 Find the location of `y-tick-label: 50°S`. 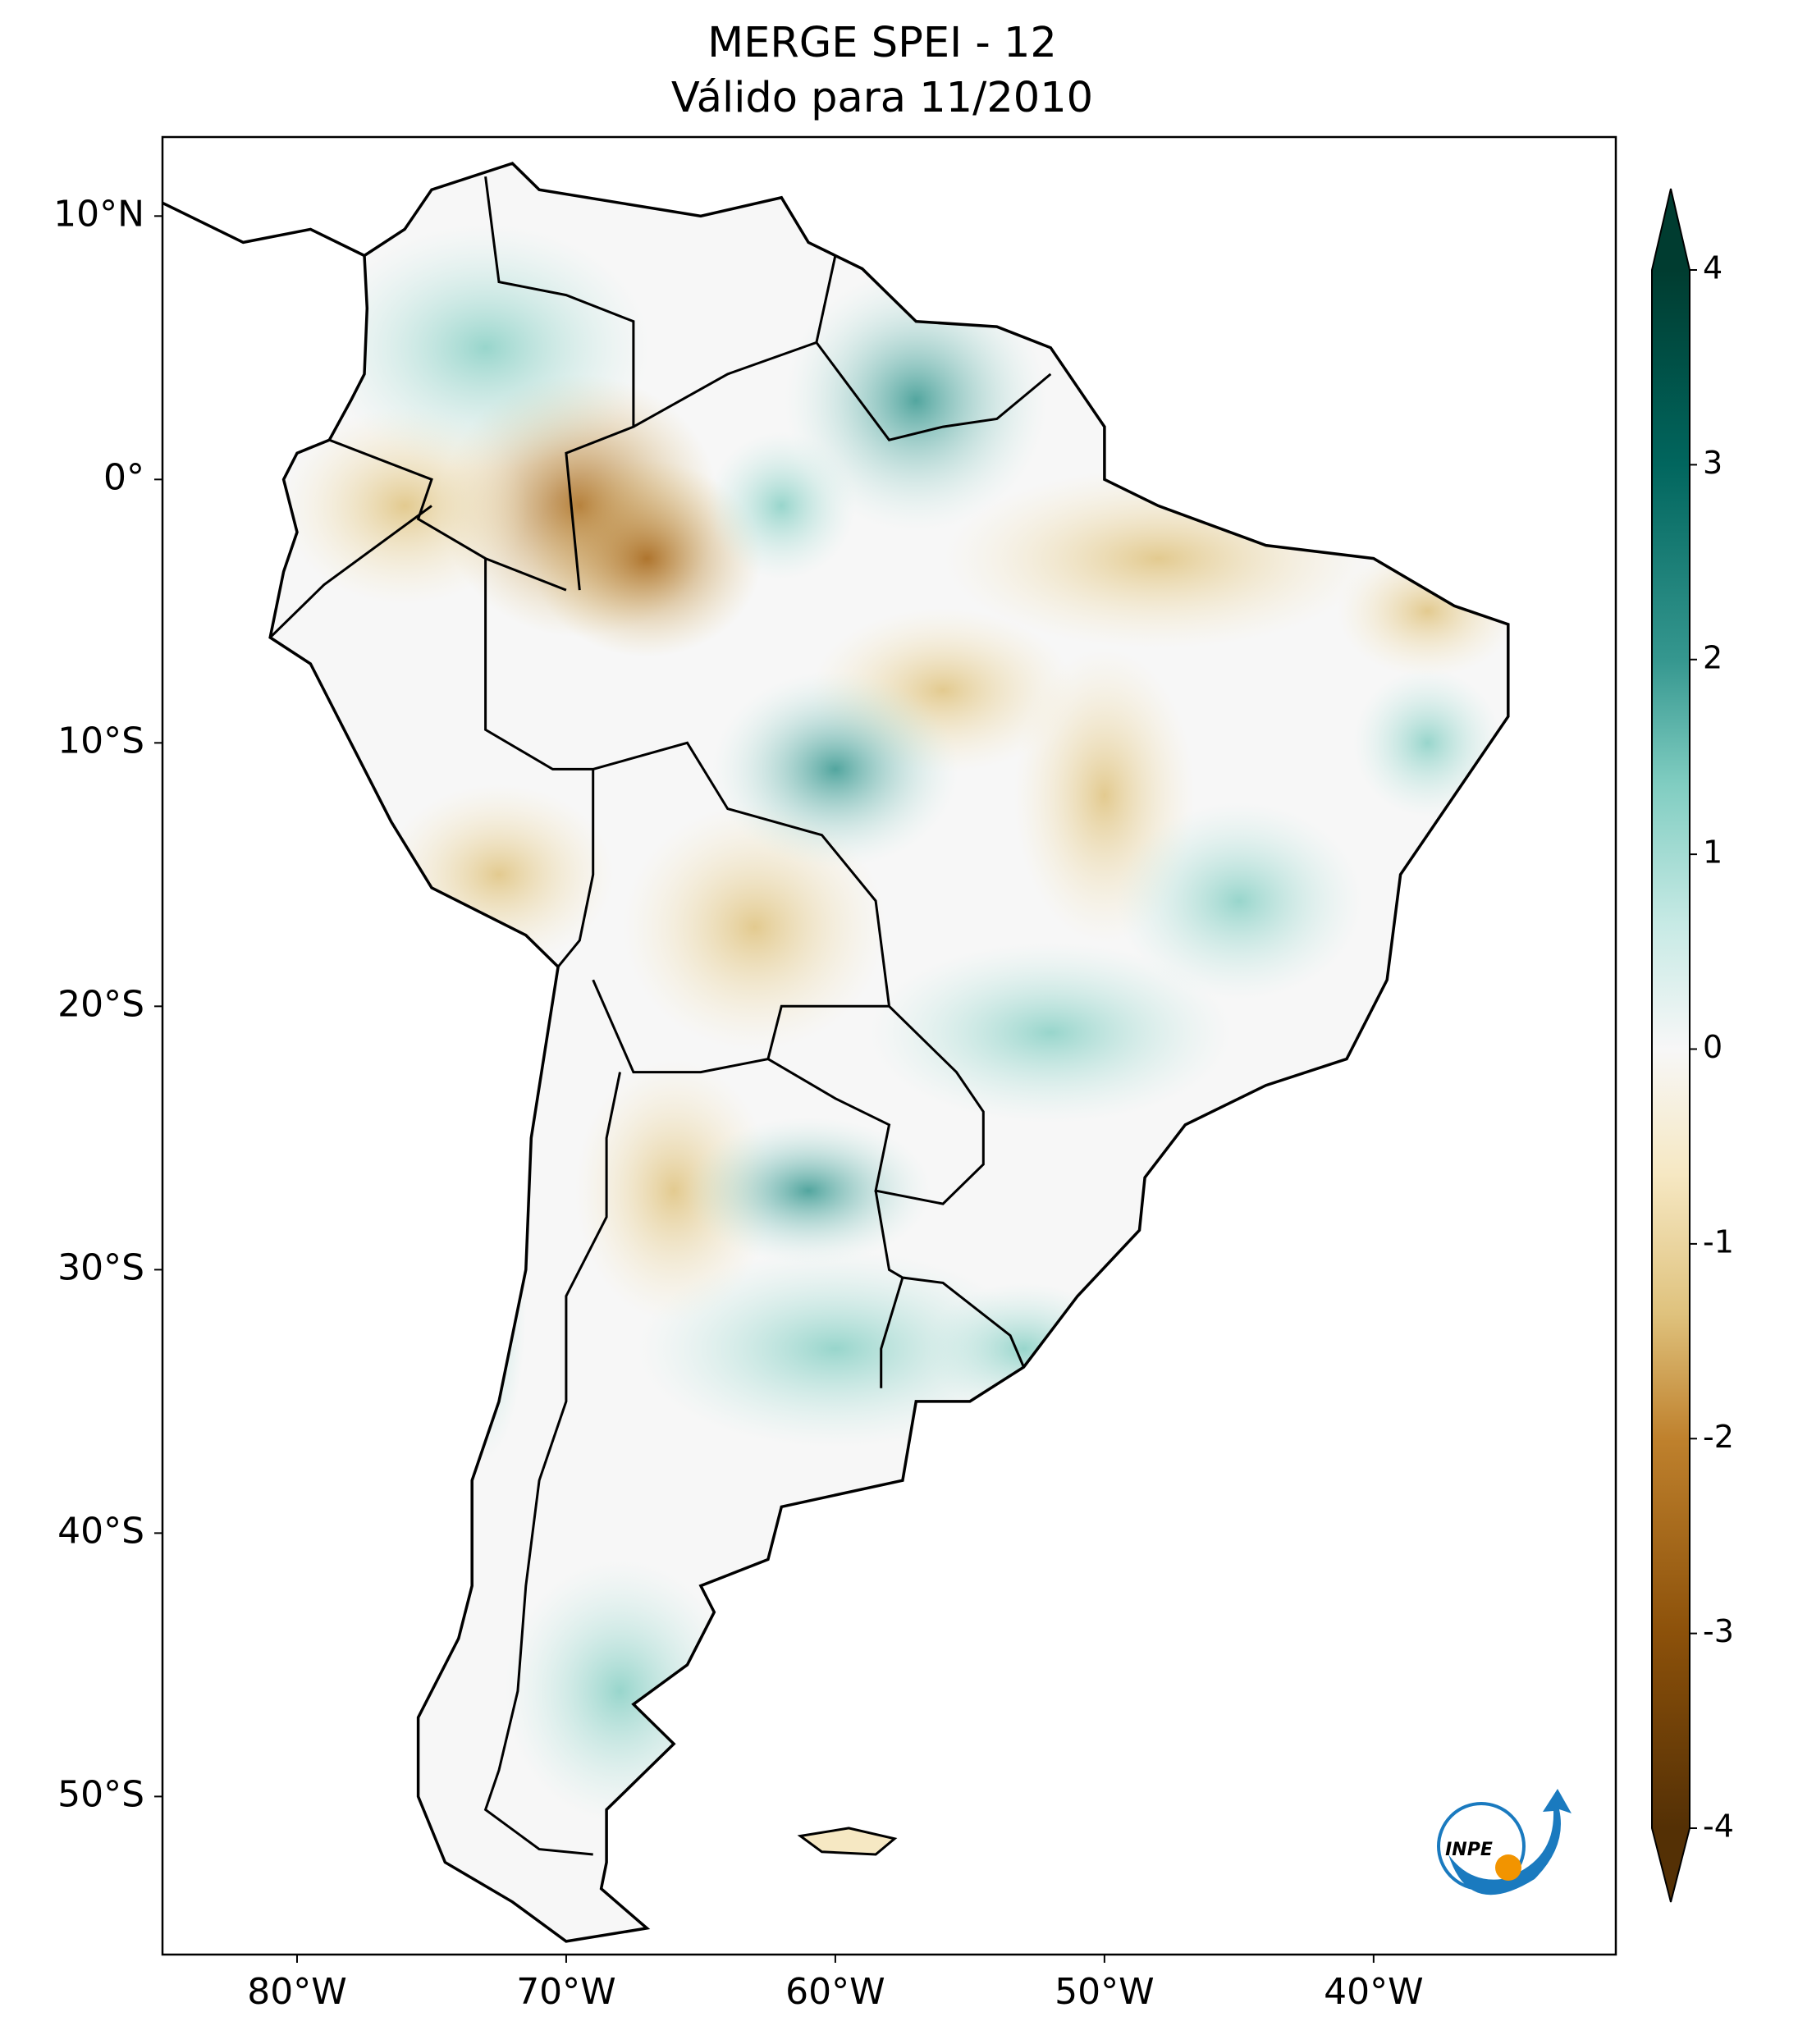

y-tick-label: 50°S is located at coordinates (100, 1794).